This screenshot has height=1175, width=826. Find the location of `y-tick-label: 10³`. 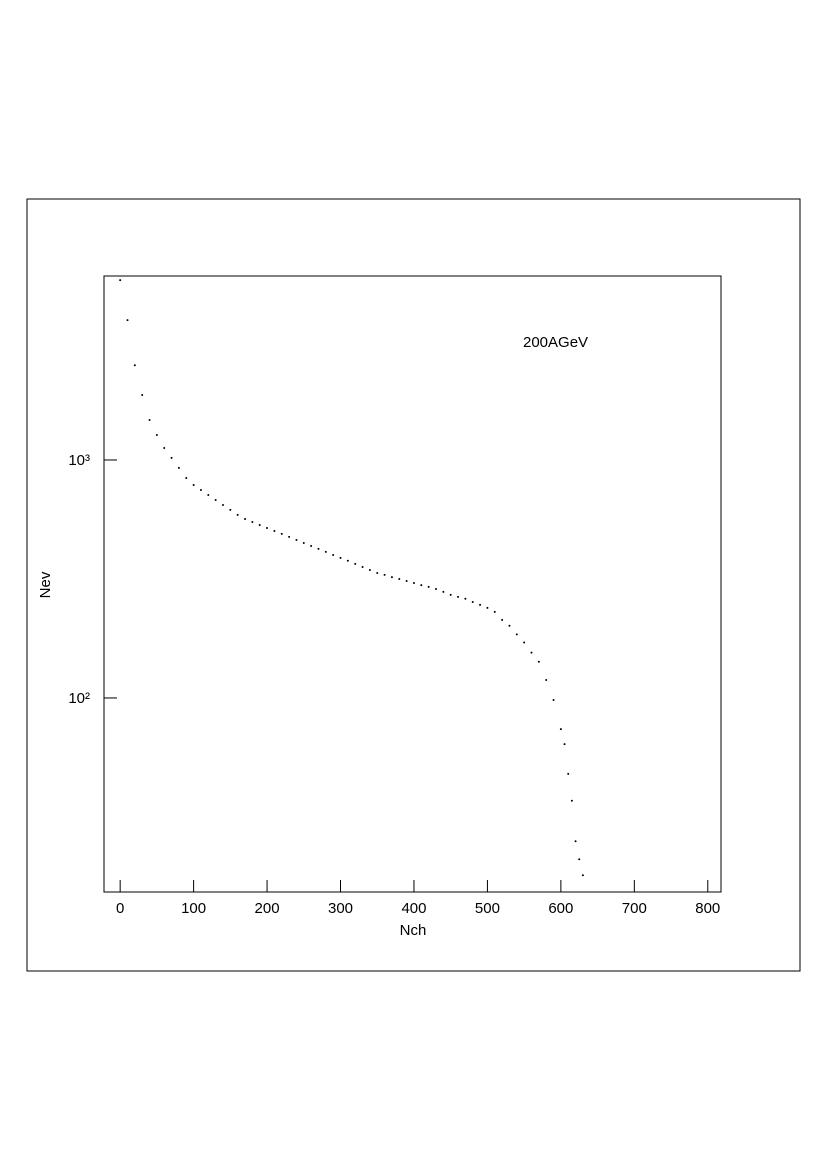

y-tick-label: 10³ is located at coordinates (79, 460).